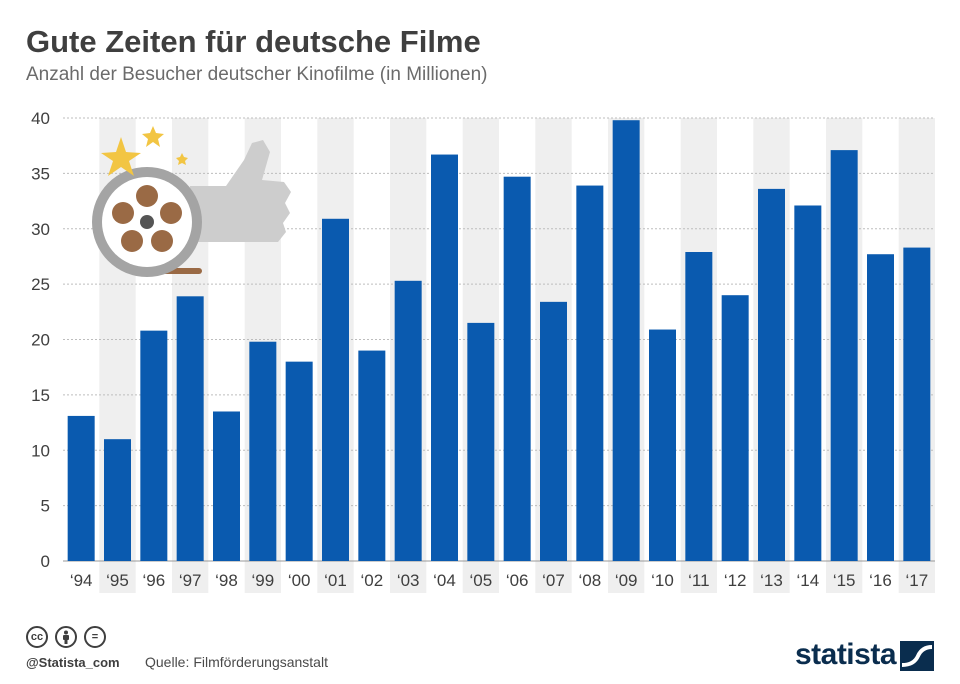 The height and width of the screenshot is (684, 960). I want to click on cc-icon: cc, so click(37, 637).